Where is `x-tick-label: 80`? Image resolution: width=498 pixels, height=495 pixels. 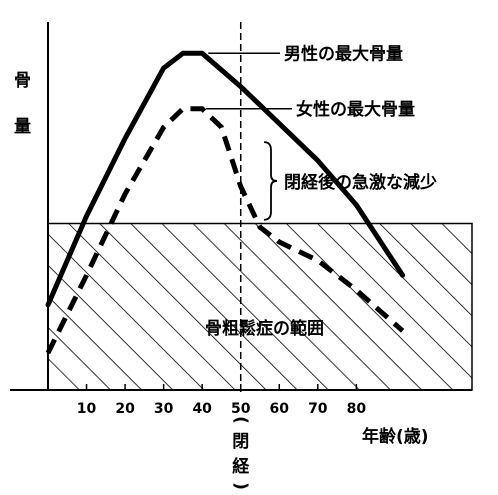
x-tick-label: 80 is located at coordinates (357, 409).